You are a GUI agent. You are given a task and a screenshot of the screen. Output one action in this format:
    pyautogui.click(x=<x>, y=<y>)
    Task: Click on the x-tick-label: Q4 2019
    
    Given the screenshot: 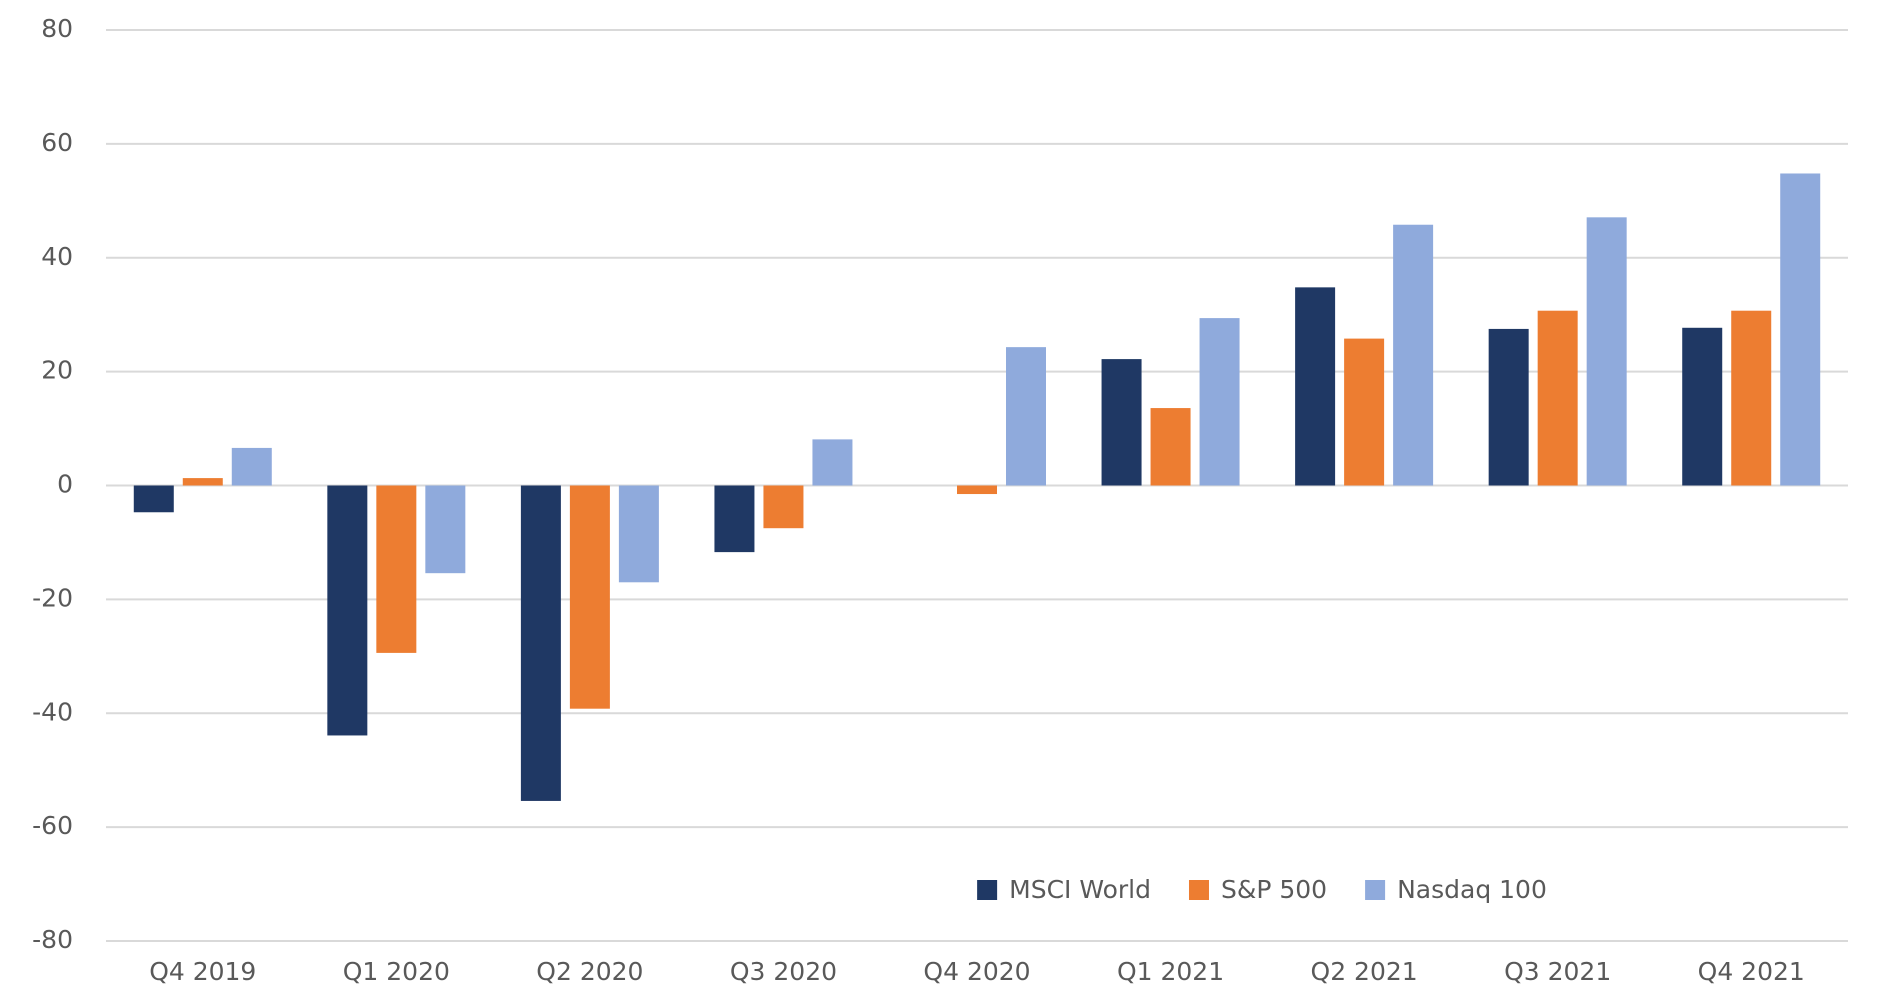 What is the action you would take?
    pyautogui.click(x=202, y=971)
    